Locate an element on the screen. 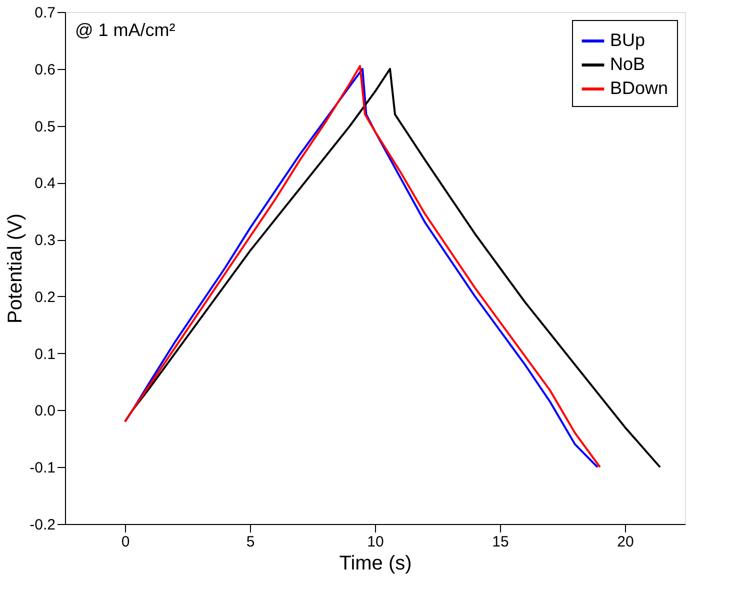 This screenshot has height=600, width=742. y-tick-label: 0.0 is located at coordinates (45, 411).